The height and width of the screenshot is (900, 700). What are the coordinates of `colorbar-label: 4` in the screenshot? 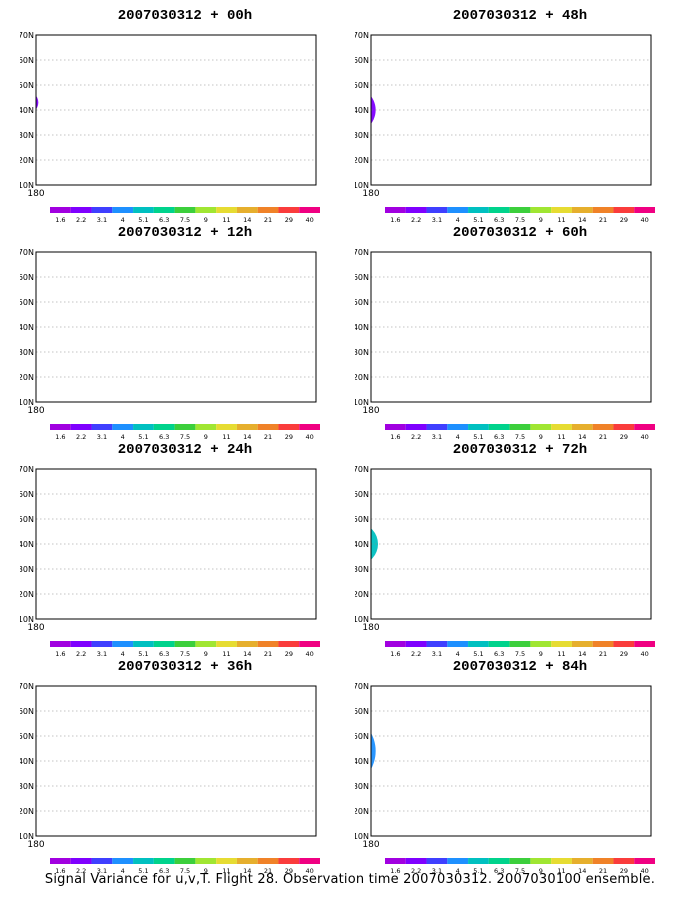 It's located at (123, 220).